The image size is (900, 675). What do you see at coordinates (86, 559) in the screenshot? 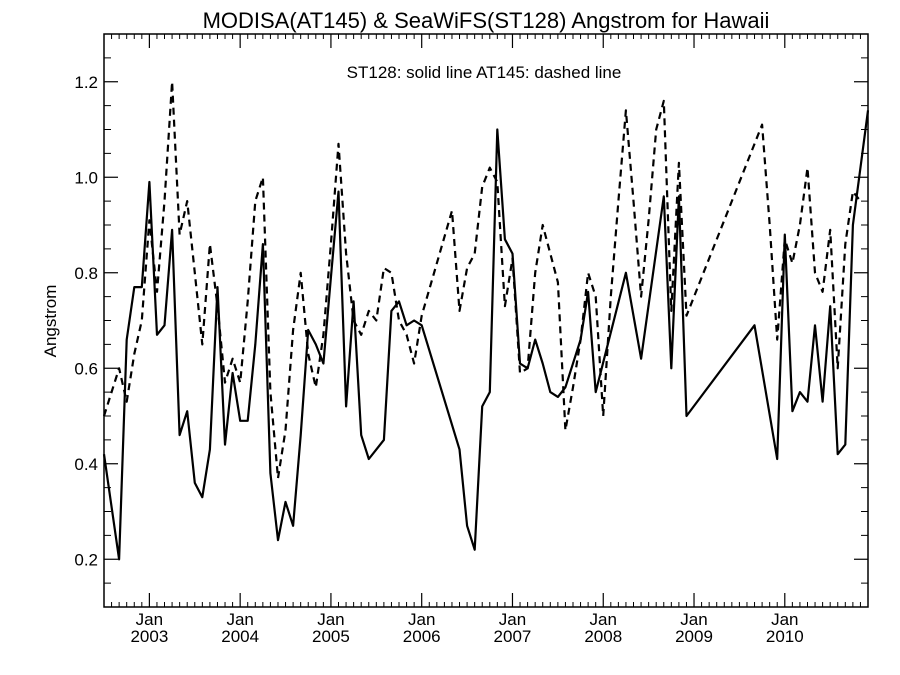
I see `y-tick-label: 0.2` at bounding box center [86, 559].